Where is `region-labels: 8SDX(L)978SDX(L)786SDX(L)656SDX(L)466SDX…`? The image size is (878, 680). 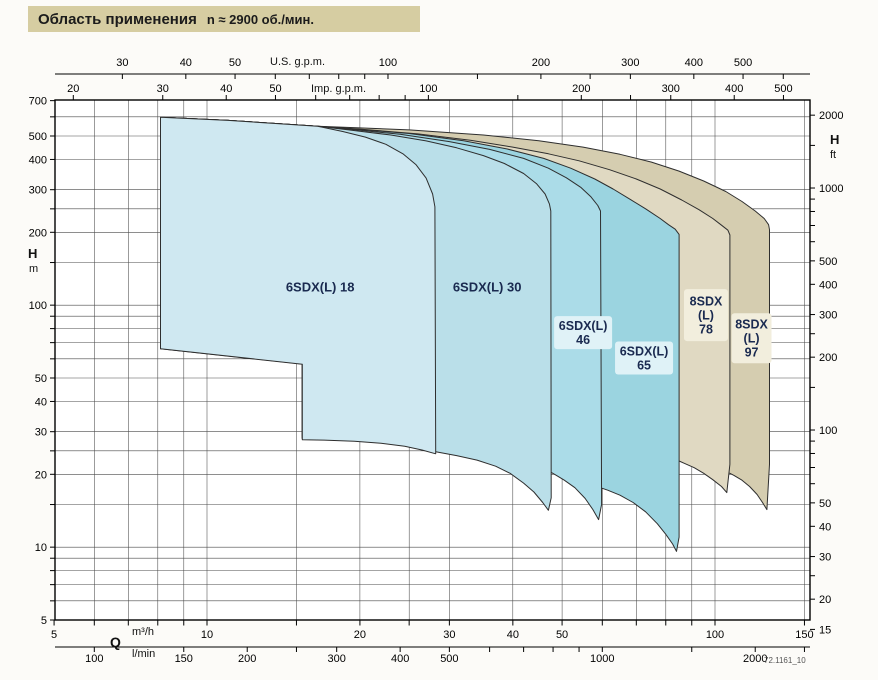
region-labels: 8SDX(L)978SDX(L)786SDX(L)656SDX(L)466SDX… is located at coordinates (529, 327).